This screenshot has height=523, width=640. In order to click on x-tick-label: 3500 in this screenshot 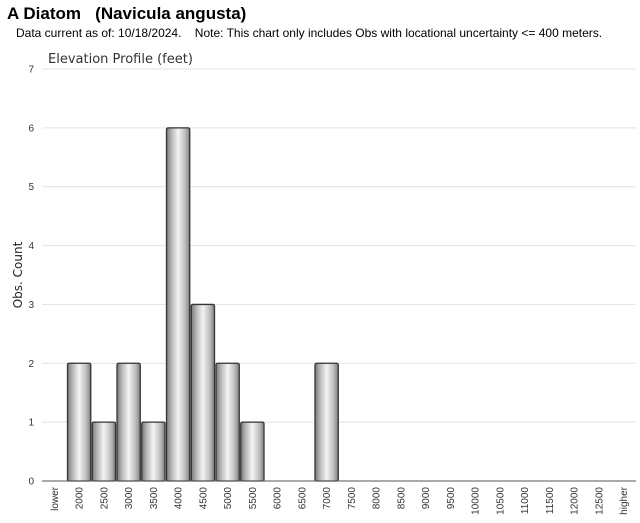, I will do `click(154, 498)`.